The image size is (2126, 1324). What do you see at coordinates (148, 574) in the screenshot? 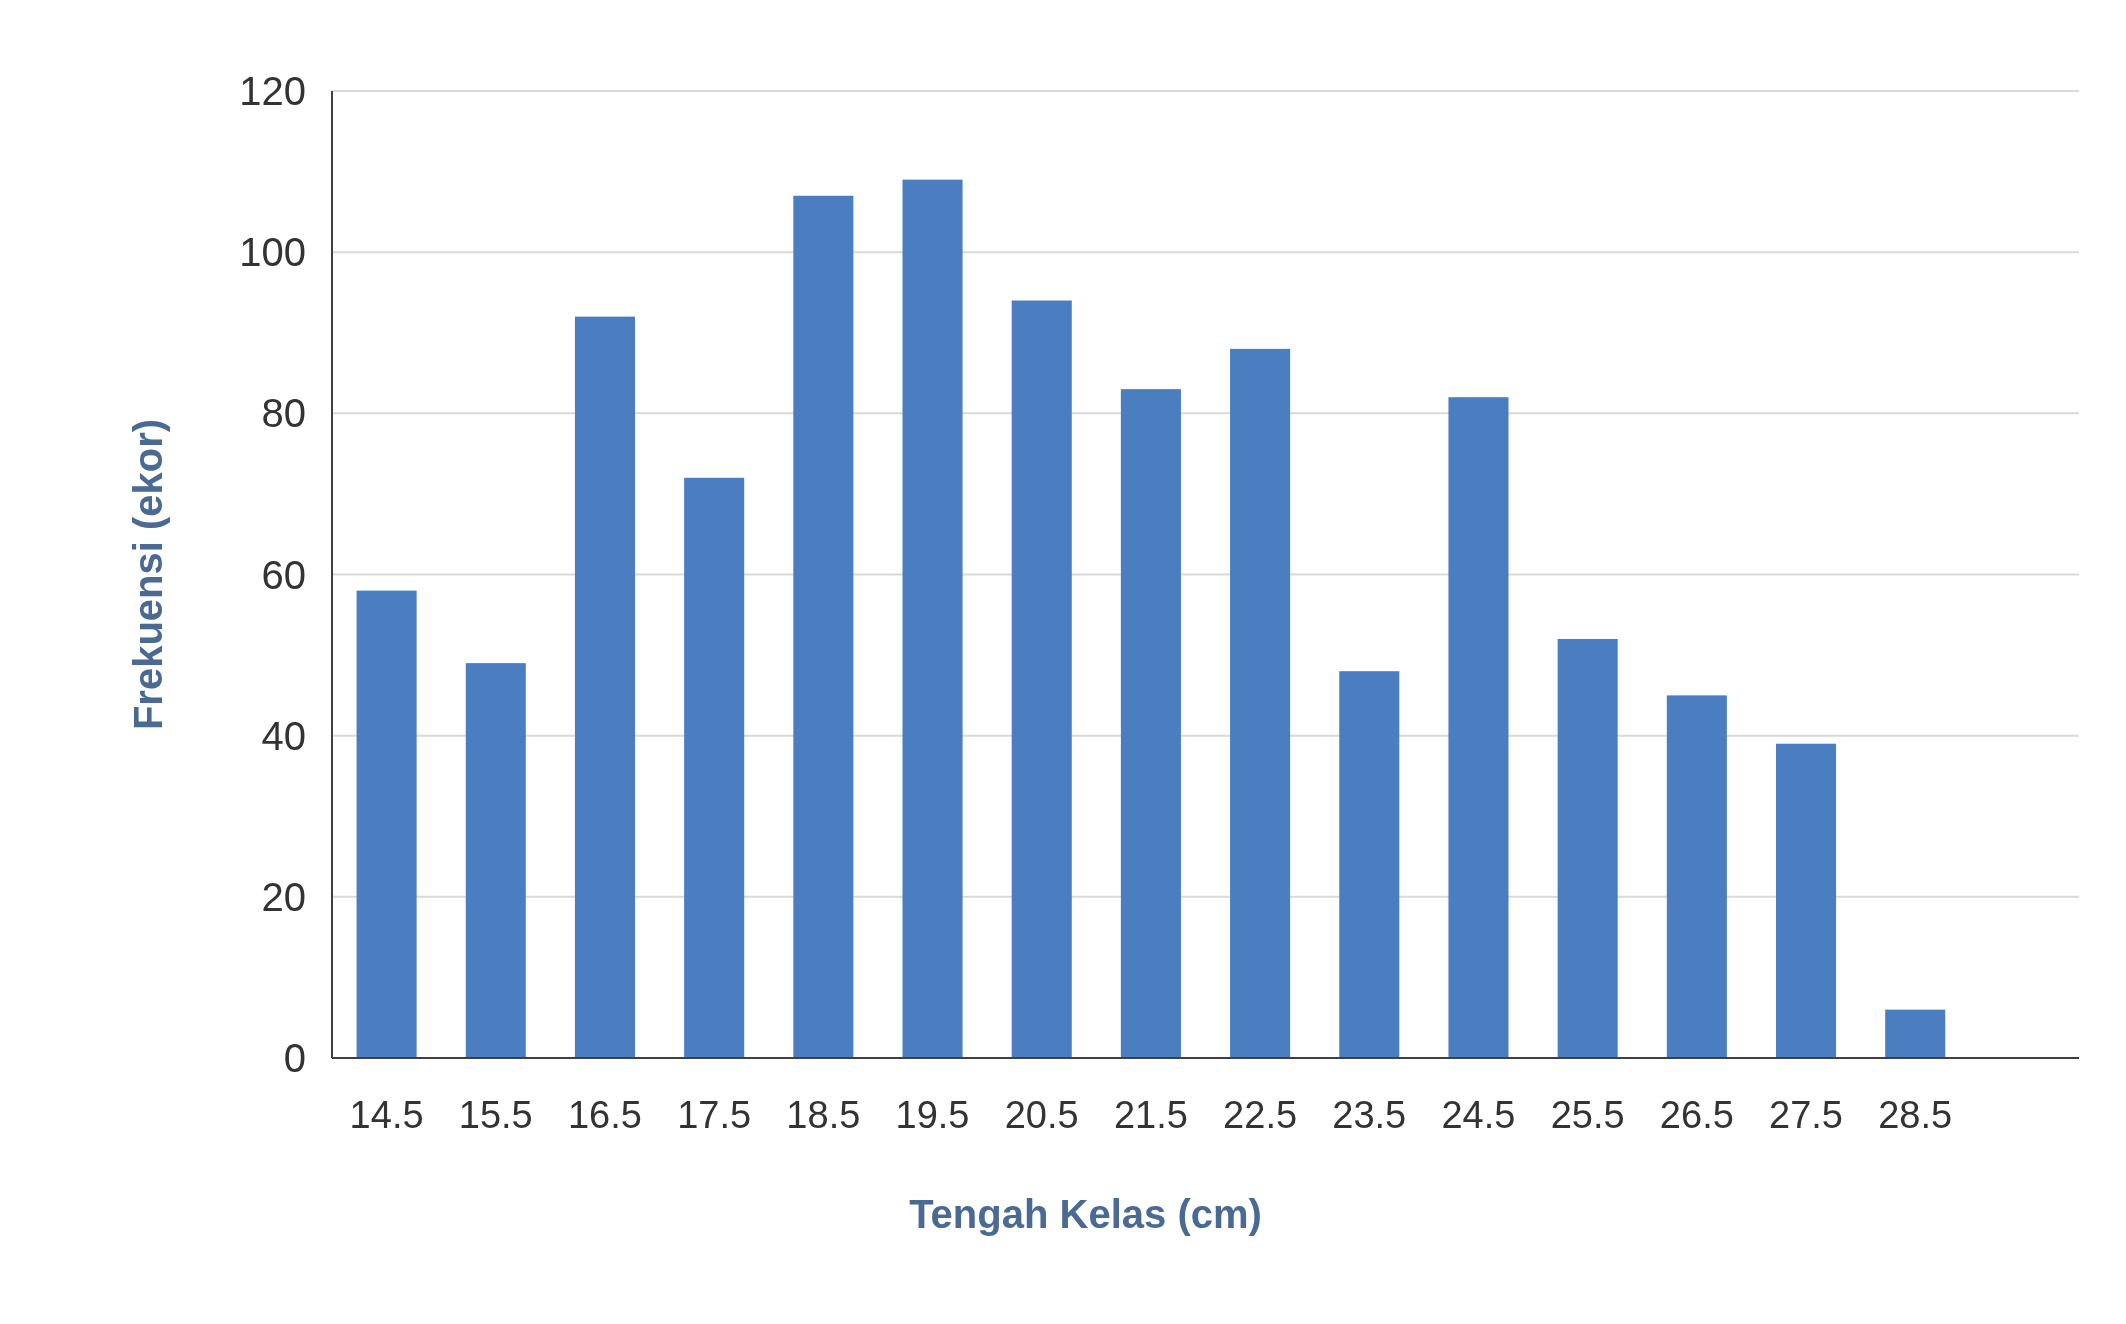
I see `y-axis-title: Frekuensi (ekor)` at bounding box center [148, 574].